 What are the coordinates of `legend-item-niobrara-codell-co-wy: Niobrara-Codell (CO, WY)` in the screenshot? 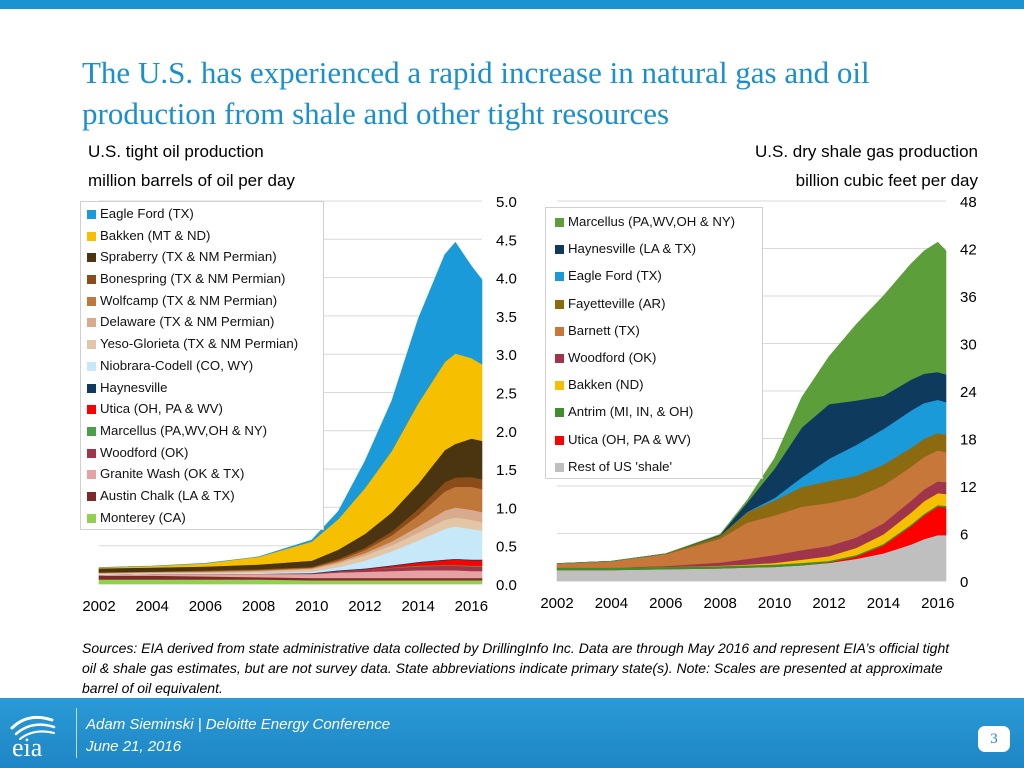 It's located at (202, 366).